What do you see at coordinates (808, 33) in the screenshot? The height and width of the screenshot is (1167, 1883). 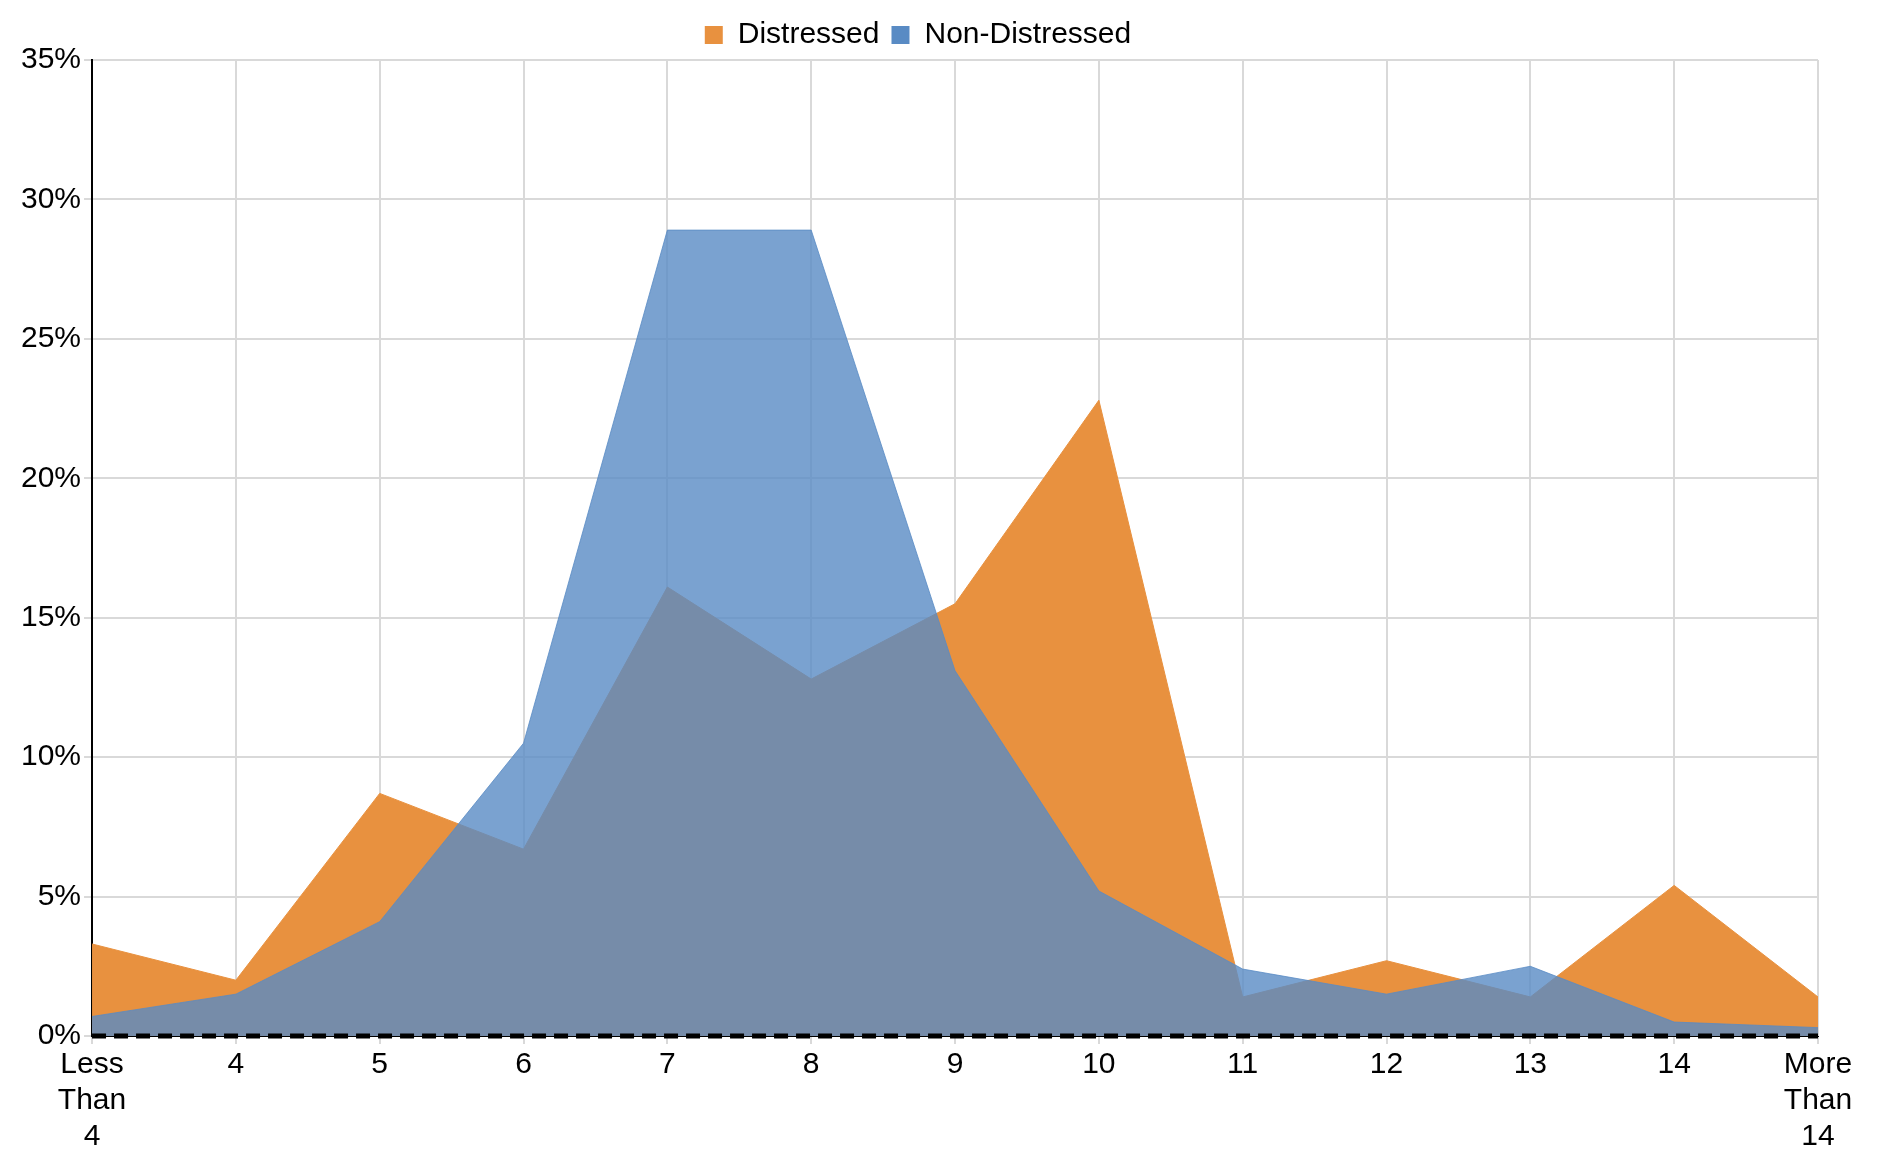 I see `legend-label: Distressed` at bounding box center [808, 33].